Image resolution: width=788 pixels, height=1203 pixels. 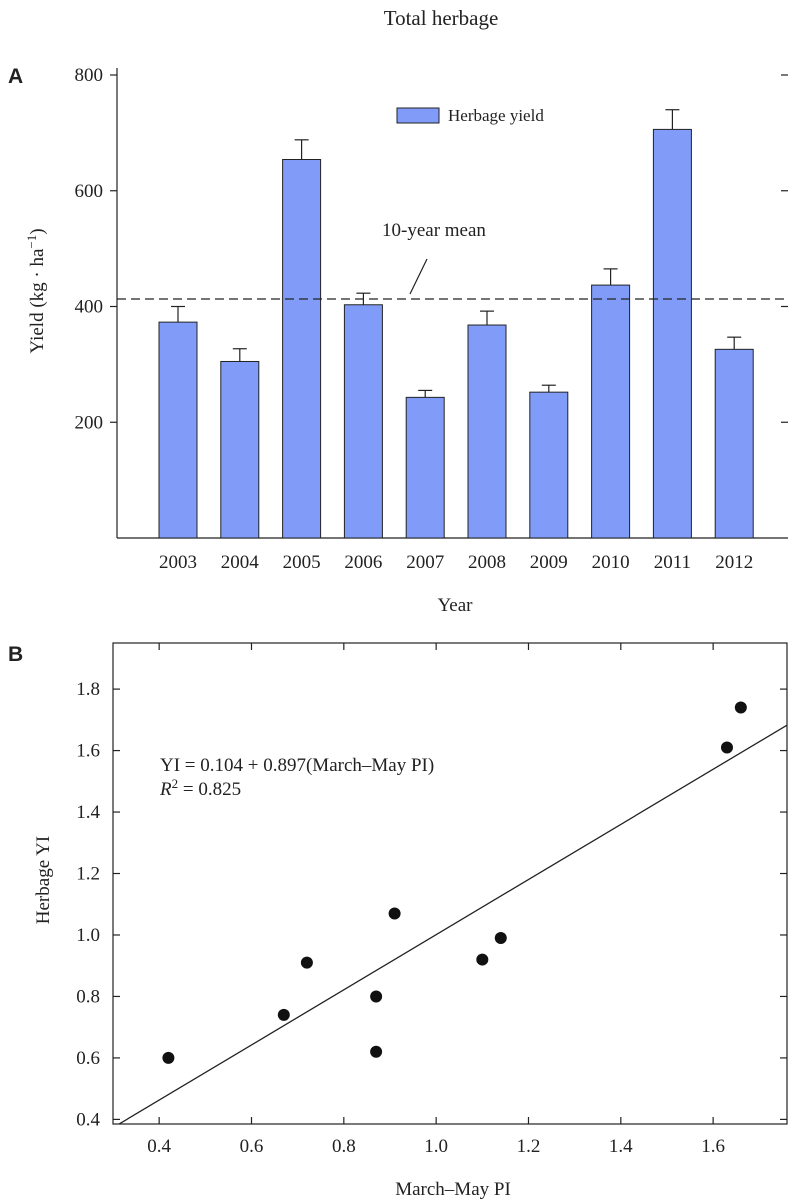 What do you see at coordinates (344, 1146) in the screenshot?
I see `panel-b-x-tick-label: 0.8` at bounding box center [344, 1146].